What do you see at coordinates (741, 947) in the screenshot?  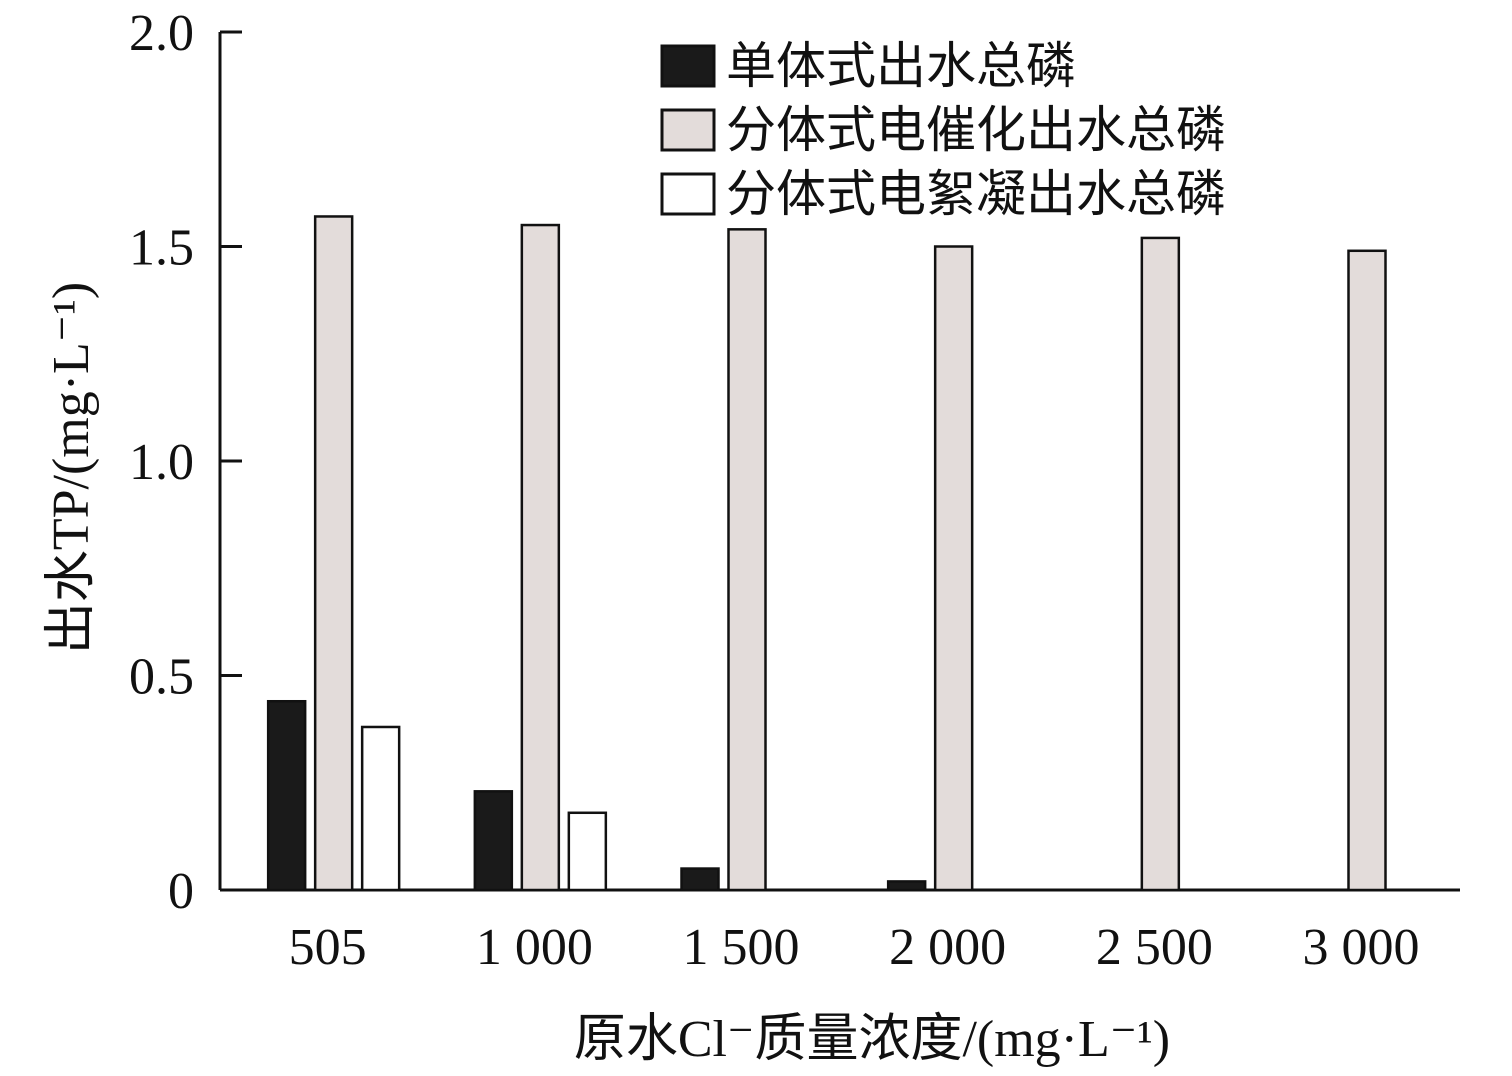 I see `x-tick-label: 1 500` at bounding box center [741, 947].